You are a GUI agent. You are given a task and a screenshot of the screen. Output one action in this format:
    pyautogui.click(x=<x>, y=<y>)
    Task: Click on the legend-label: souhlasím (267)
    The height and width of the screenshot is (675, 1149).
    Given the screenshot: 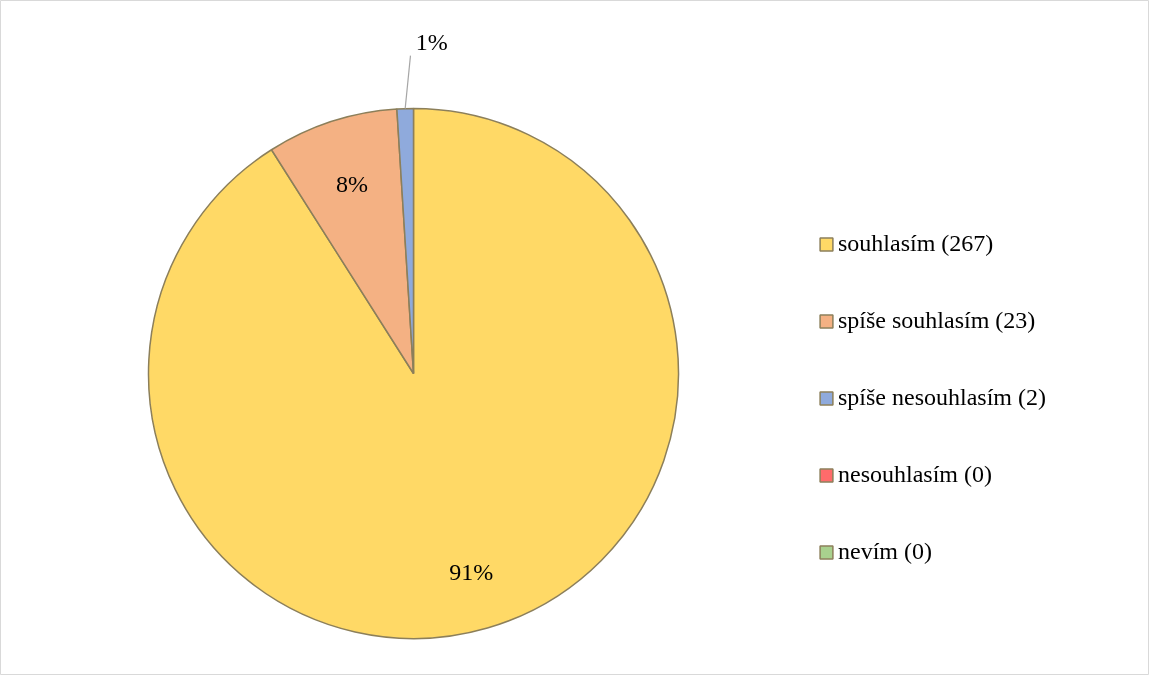 What is the action you would take?
    pyautogui.click(x=916, y=243)
    